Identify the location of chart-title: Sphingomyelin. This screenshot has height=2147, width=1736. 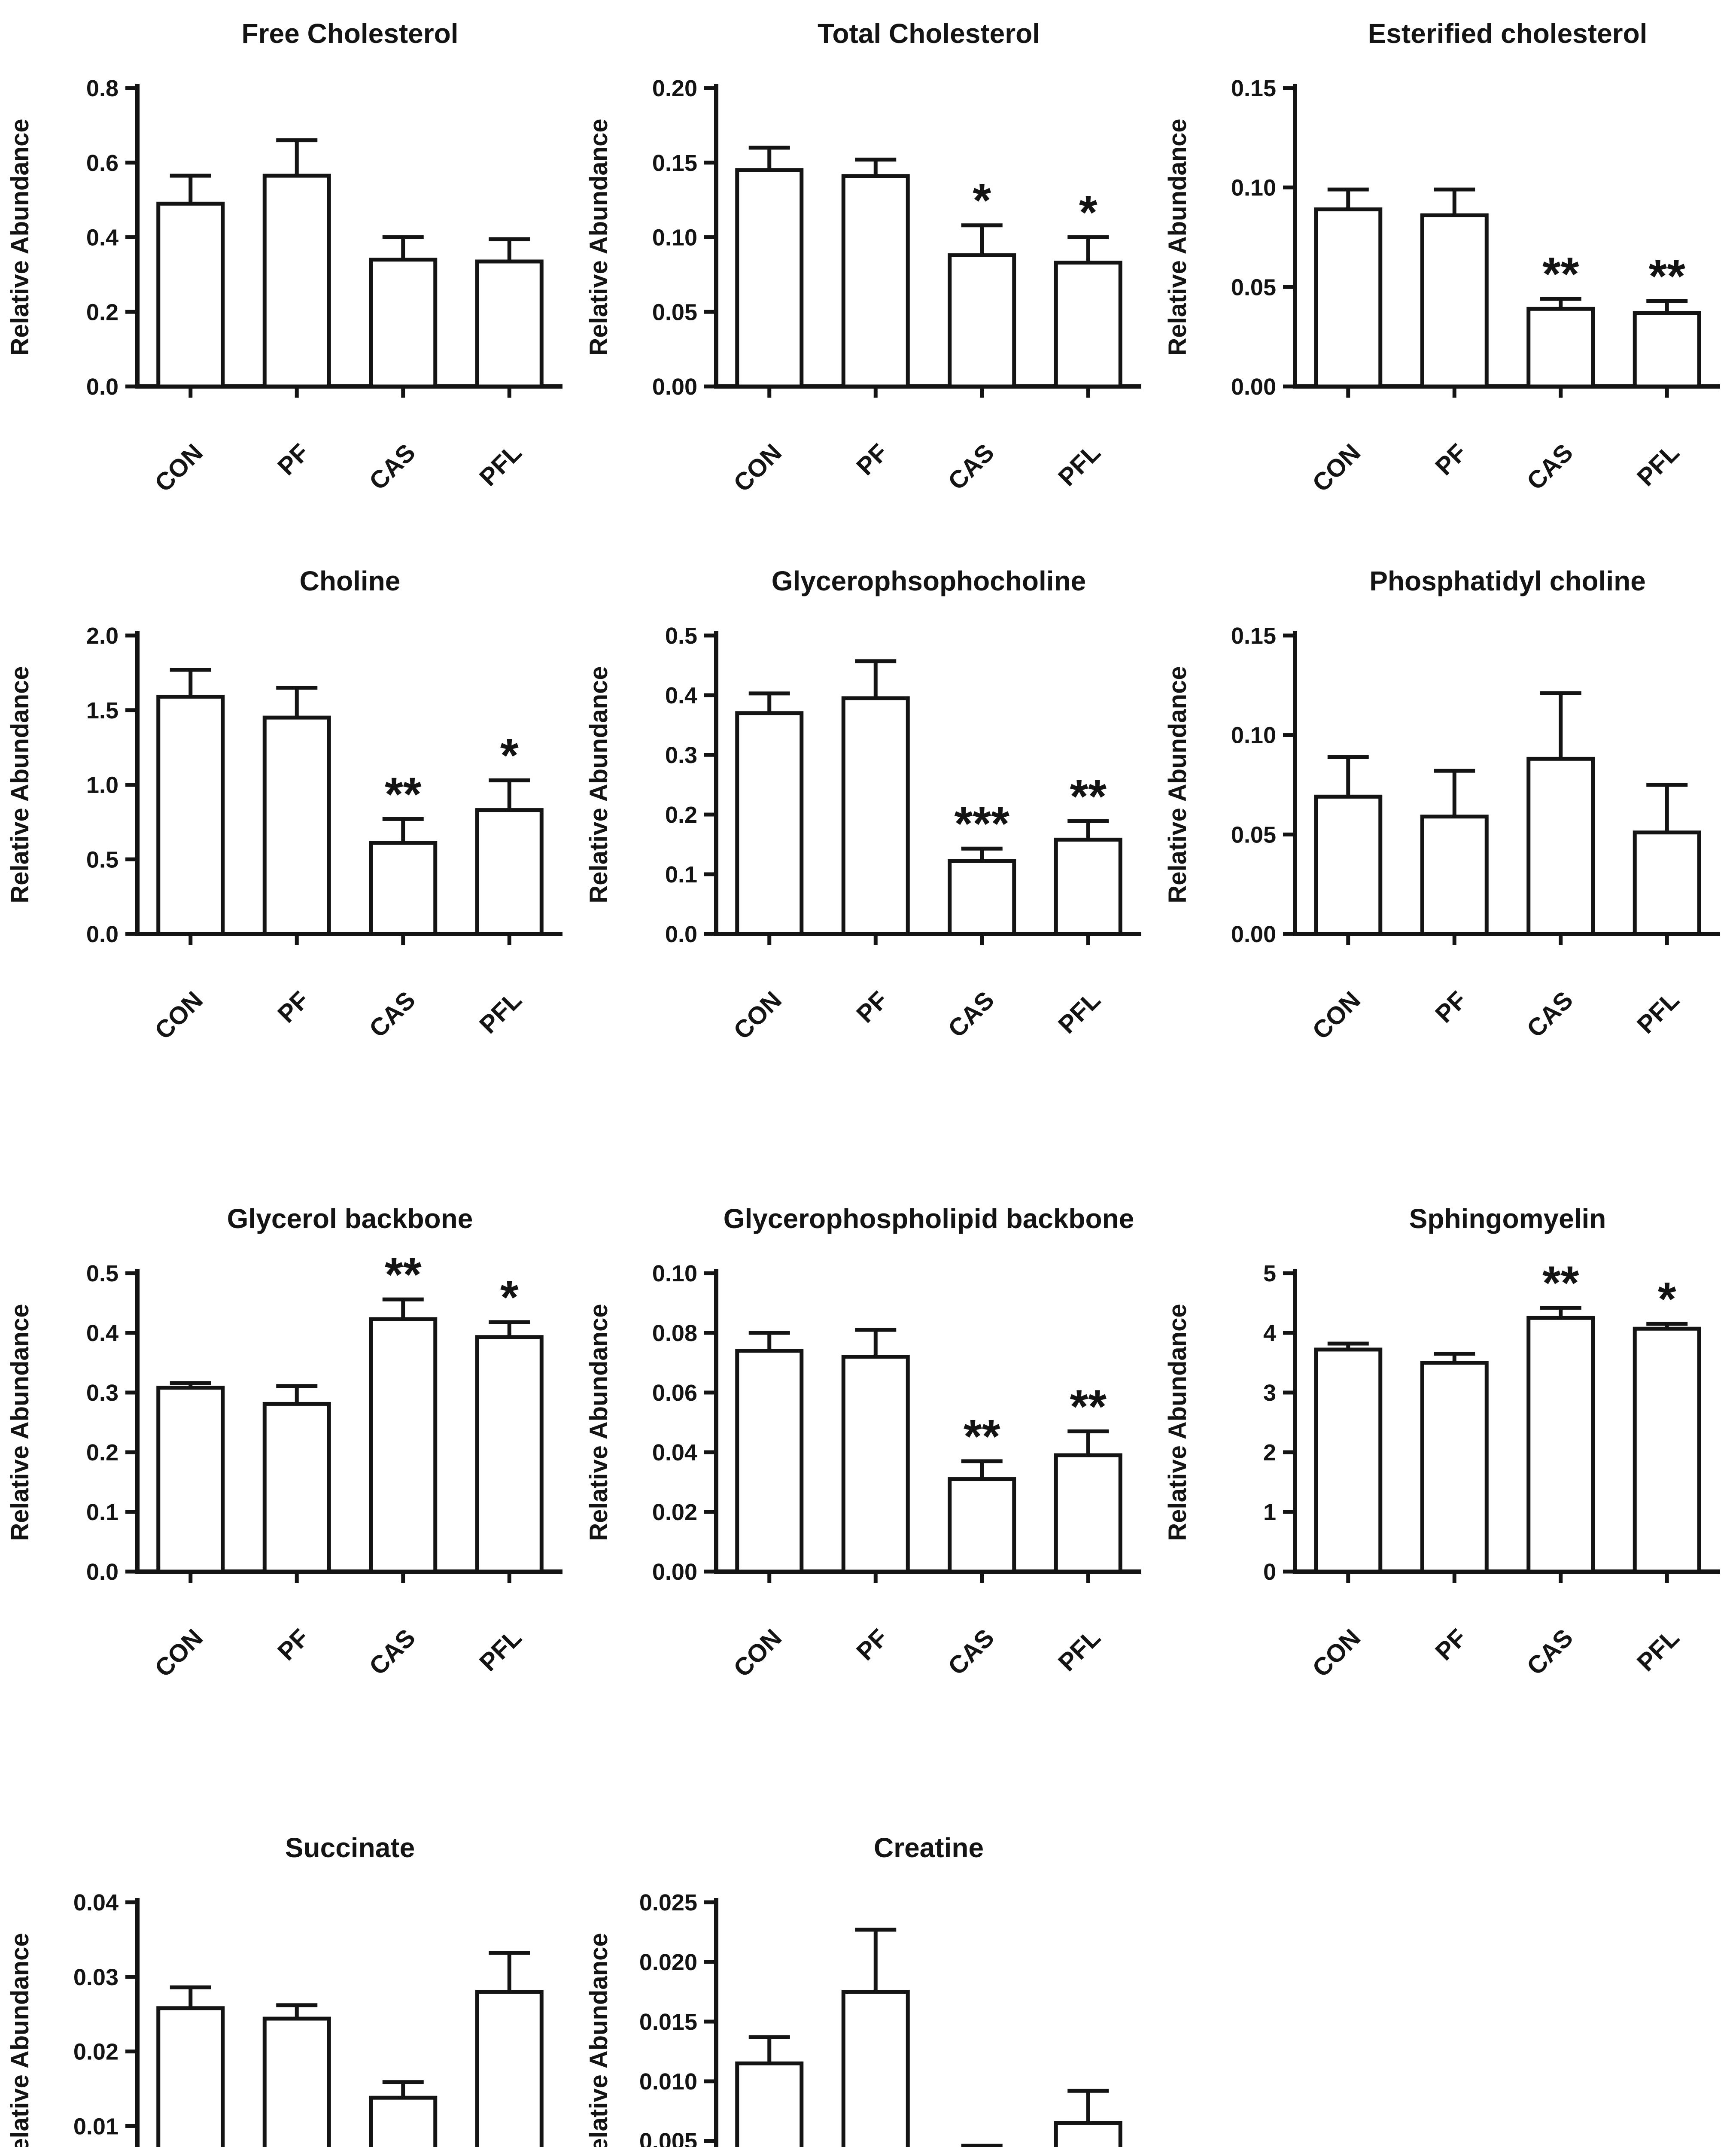
(1507, 1218).